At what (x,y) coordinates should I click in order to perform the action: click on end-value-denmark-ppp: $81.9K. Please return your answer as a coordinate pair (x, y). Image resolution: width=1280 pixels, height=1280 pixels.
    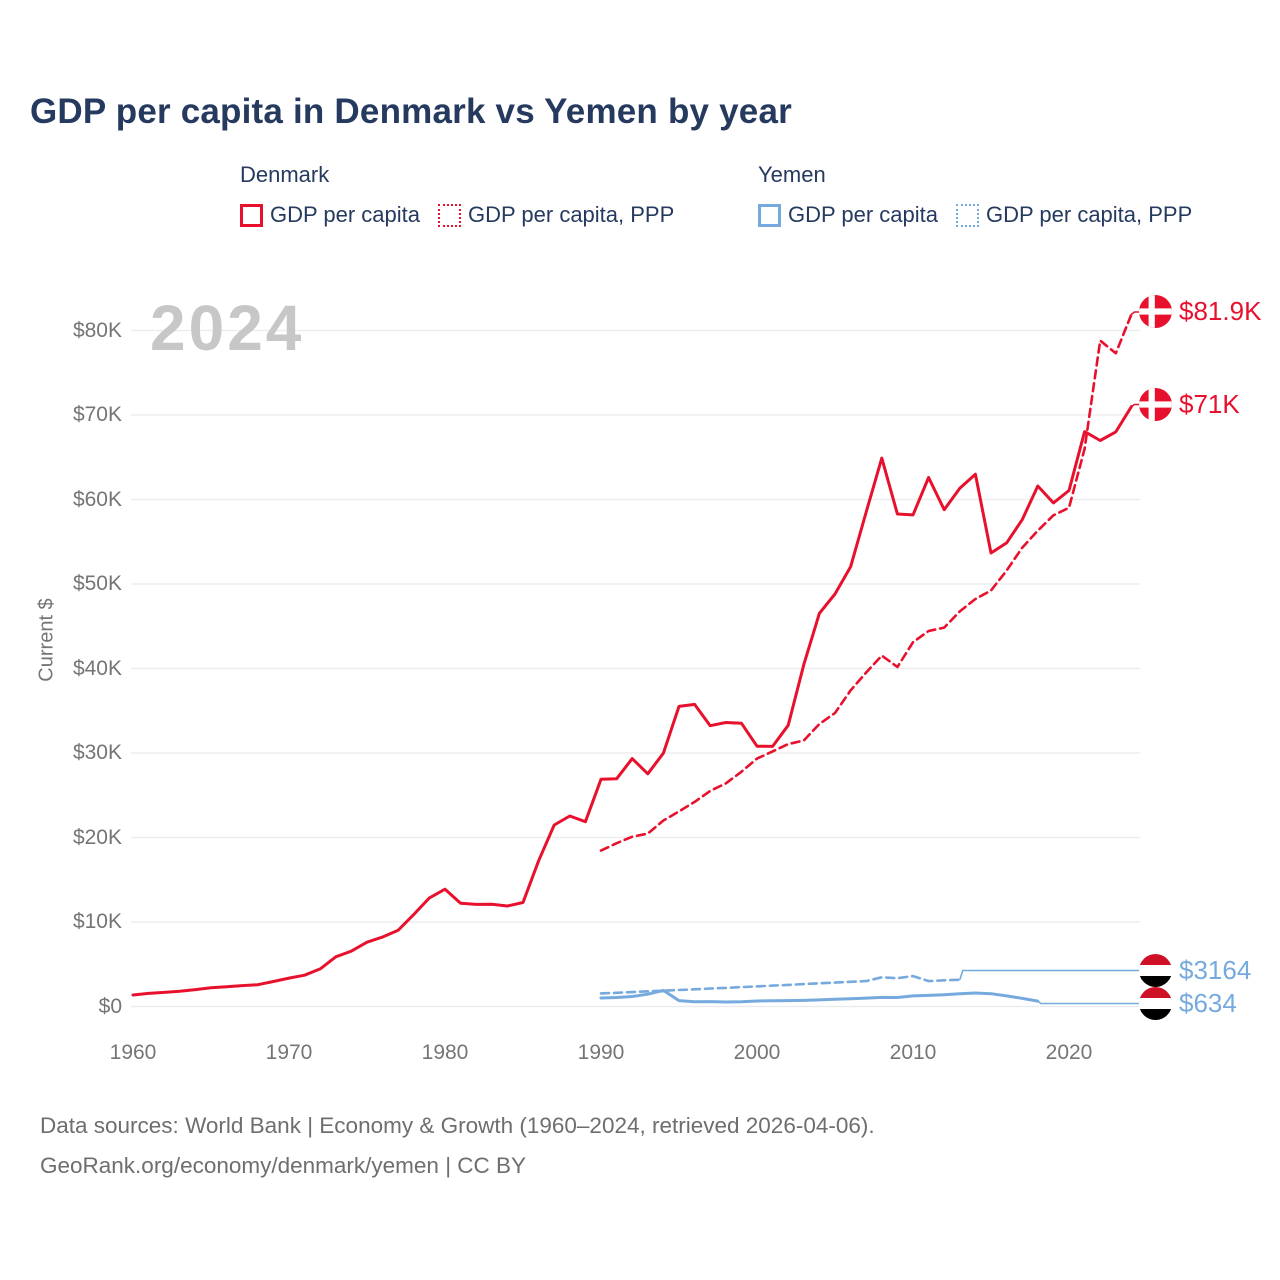
    Looking at the image, I should click on (1220, 311).